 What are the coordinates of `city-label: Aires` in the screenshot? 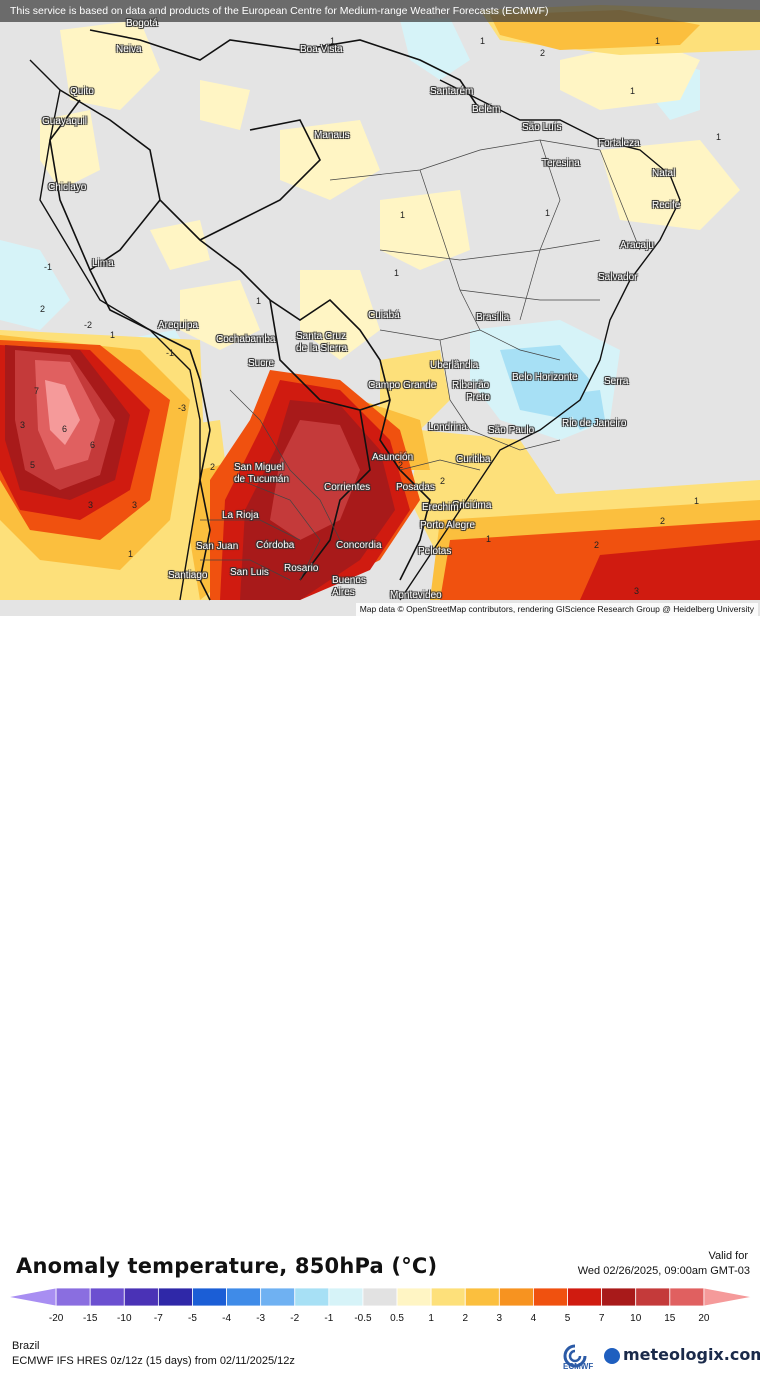 It's located at (343, 592).